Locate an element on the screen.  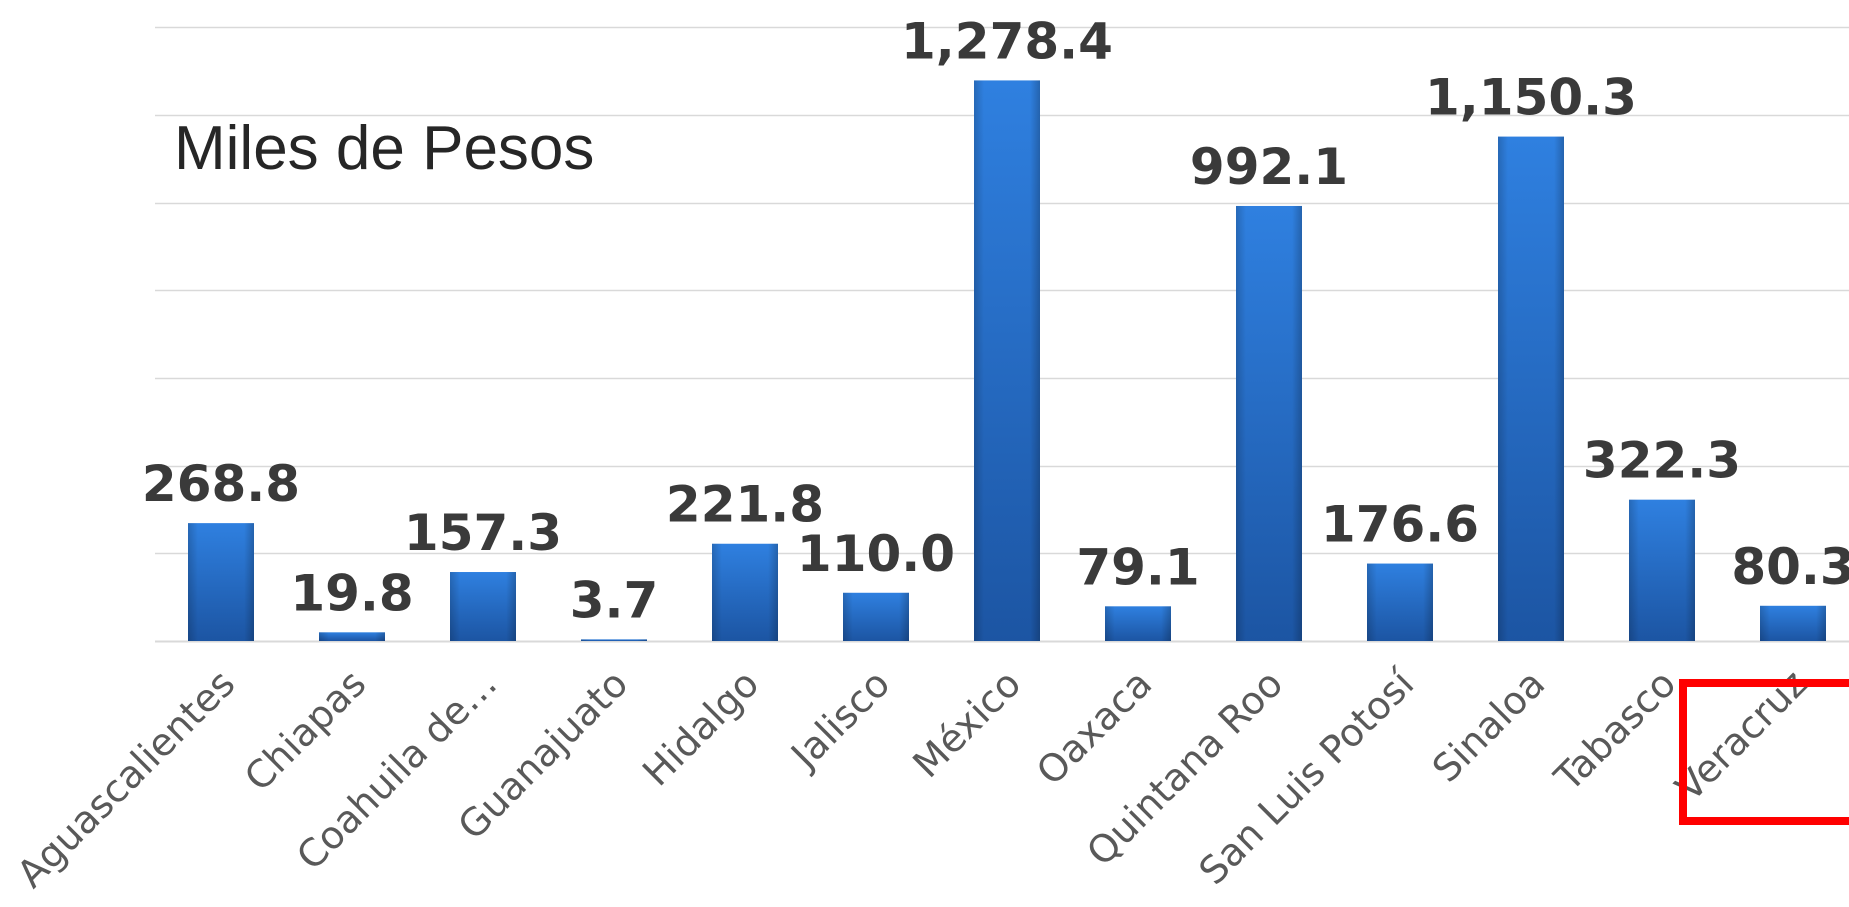
value-label: 79.1 is located at coordinates (1137, 567).